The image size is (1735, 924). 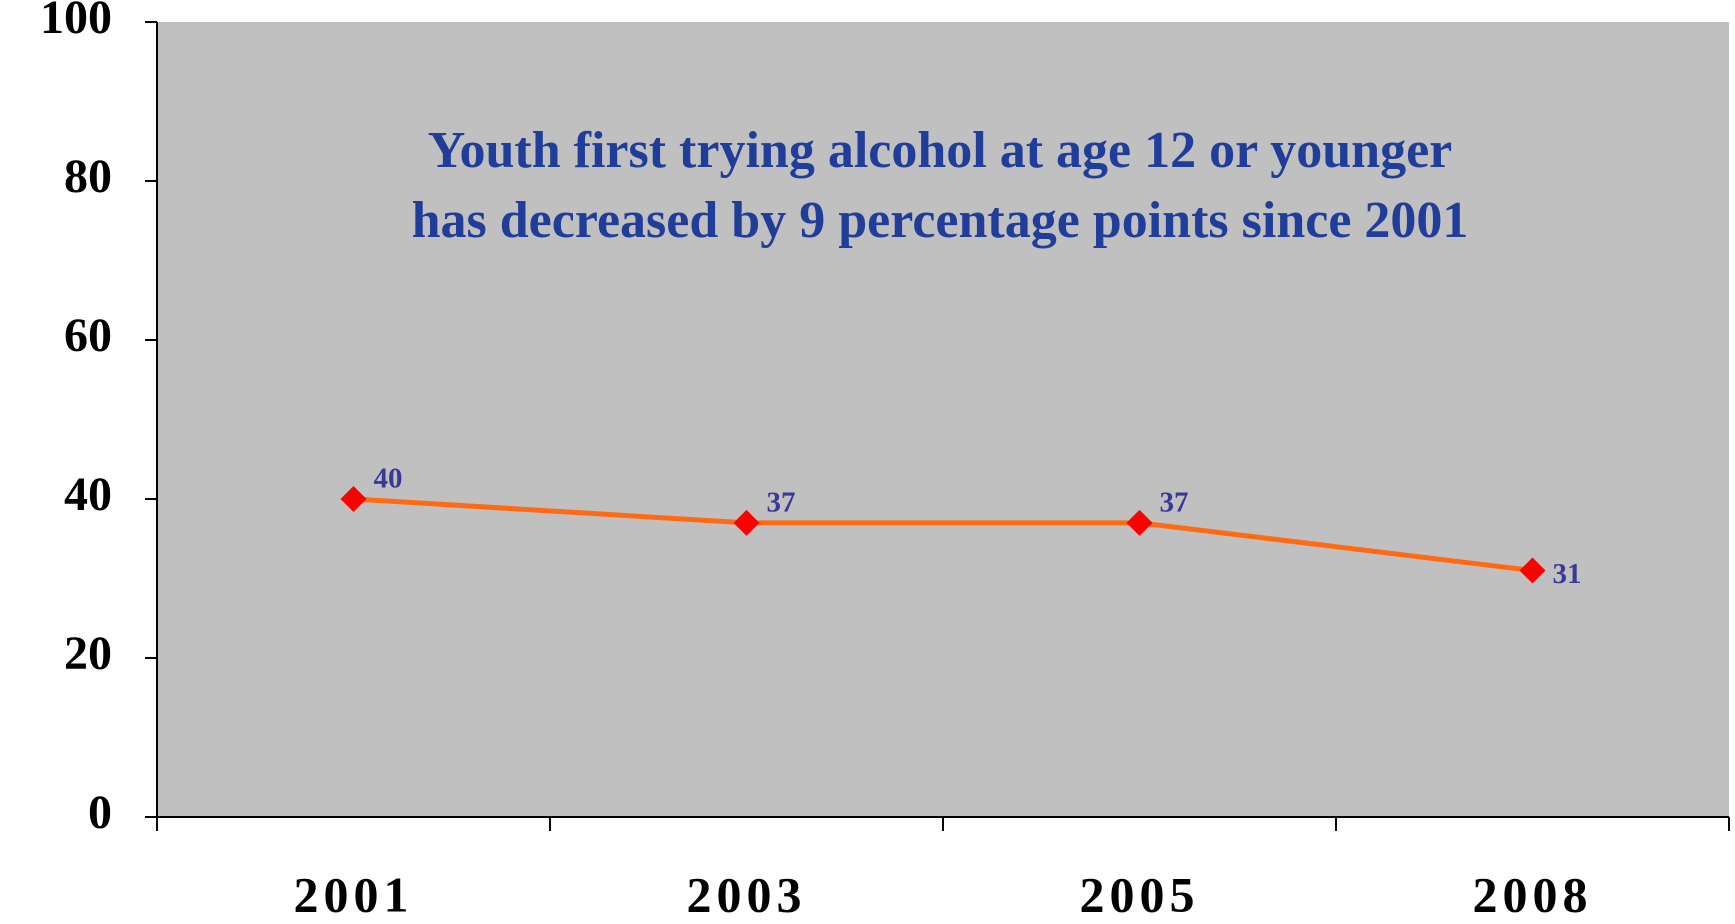 What do you see at coordinates (1140, 894) in the screenshot?
I see `x-tick-label: 2005` at bounding box center [1140, 894].